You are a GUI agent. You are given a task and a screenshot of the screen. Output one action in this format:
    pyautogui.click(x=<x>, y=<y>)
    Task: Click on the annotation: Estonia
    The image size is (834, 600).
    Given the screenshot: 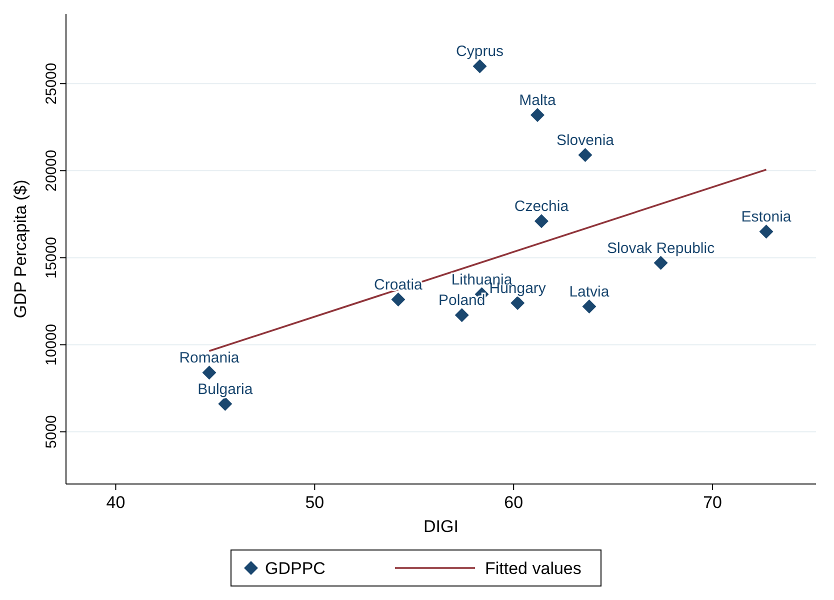 What is the action you would take?
    pyautogui.click(x=766, y=217)
    